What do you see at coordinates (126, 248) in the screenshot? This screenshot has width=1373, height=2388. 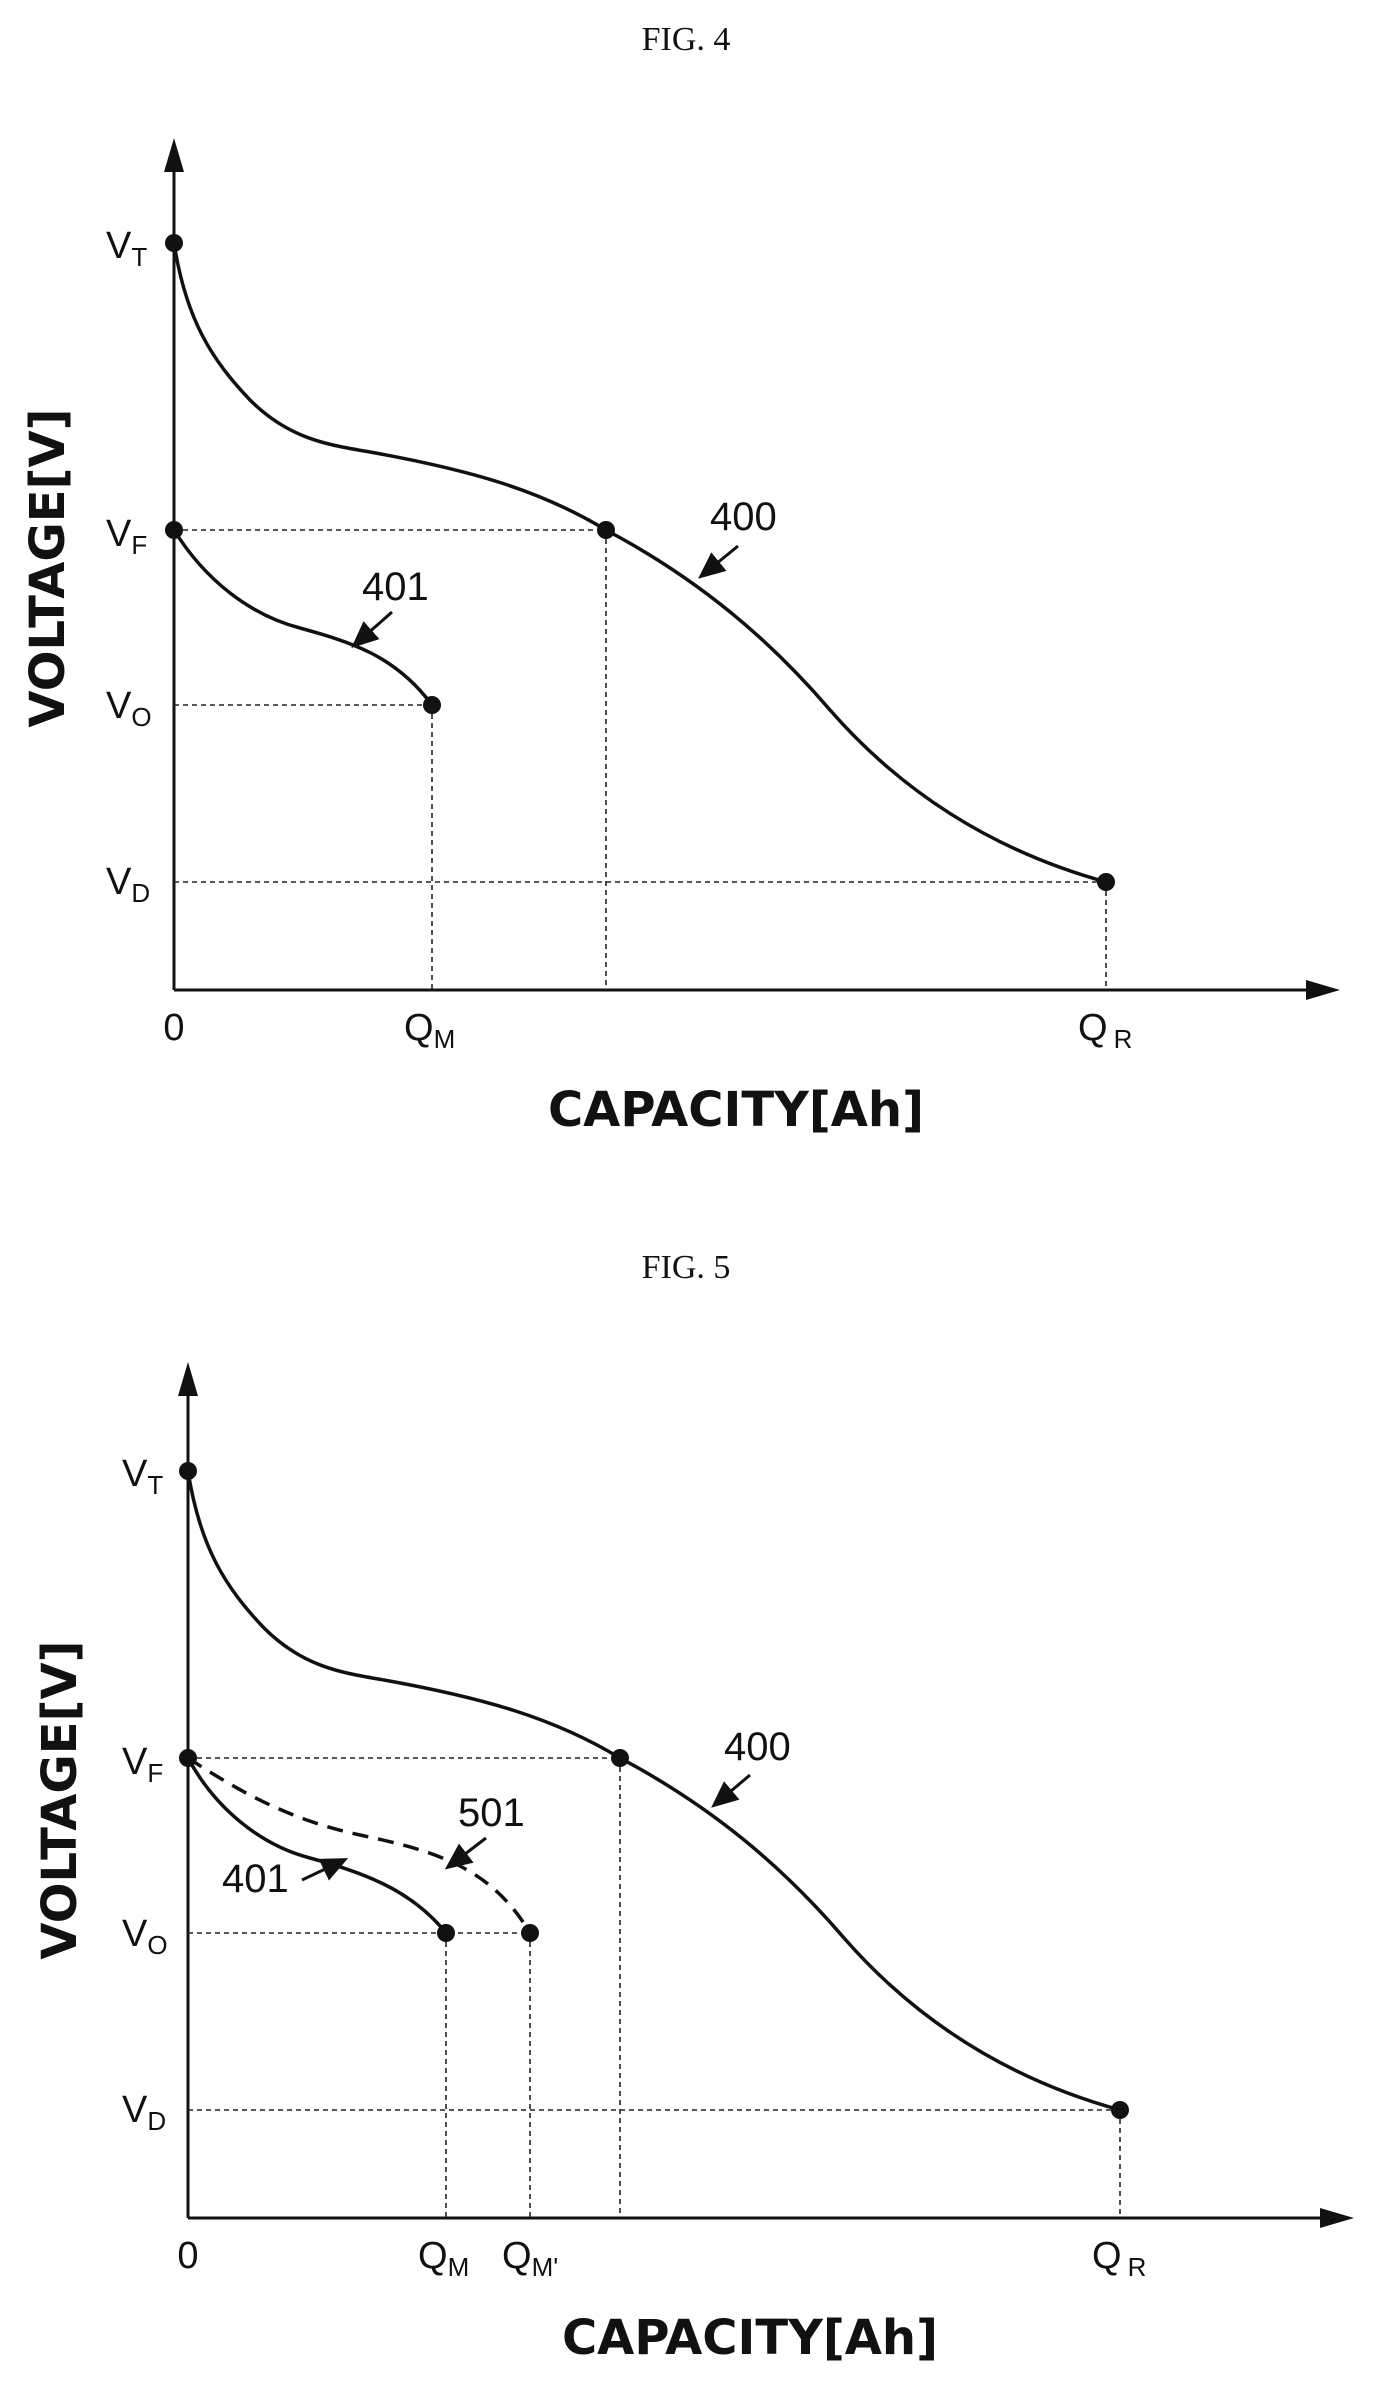 I see `fig4-label-vt: VT` at bounding box center [126, 248].